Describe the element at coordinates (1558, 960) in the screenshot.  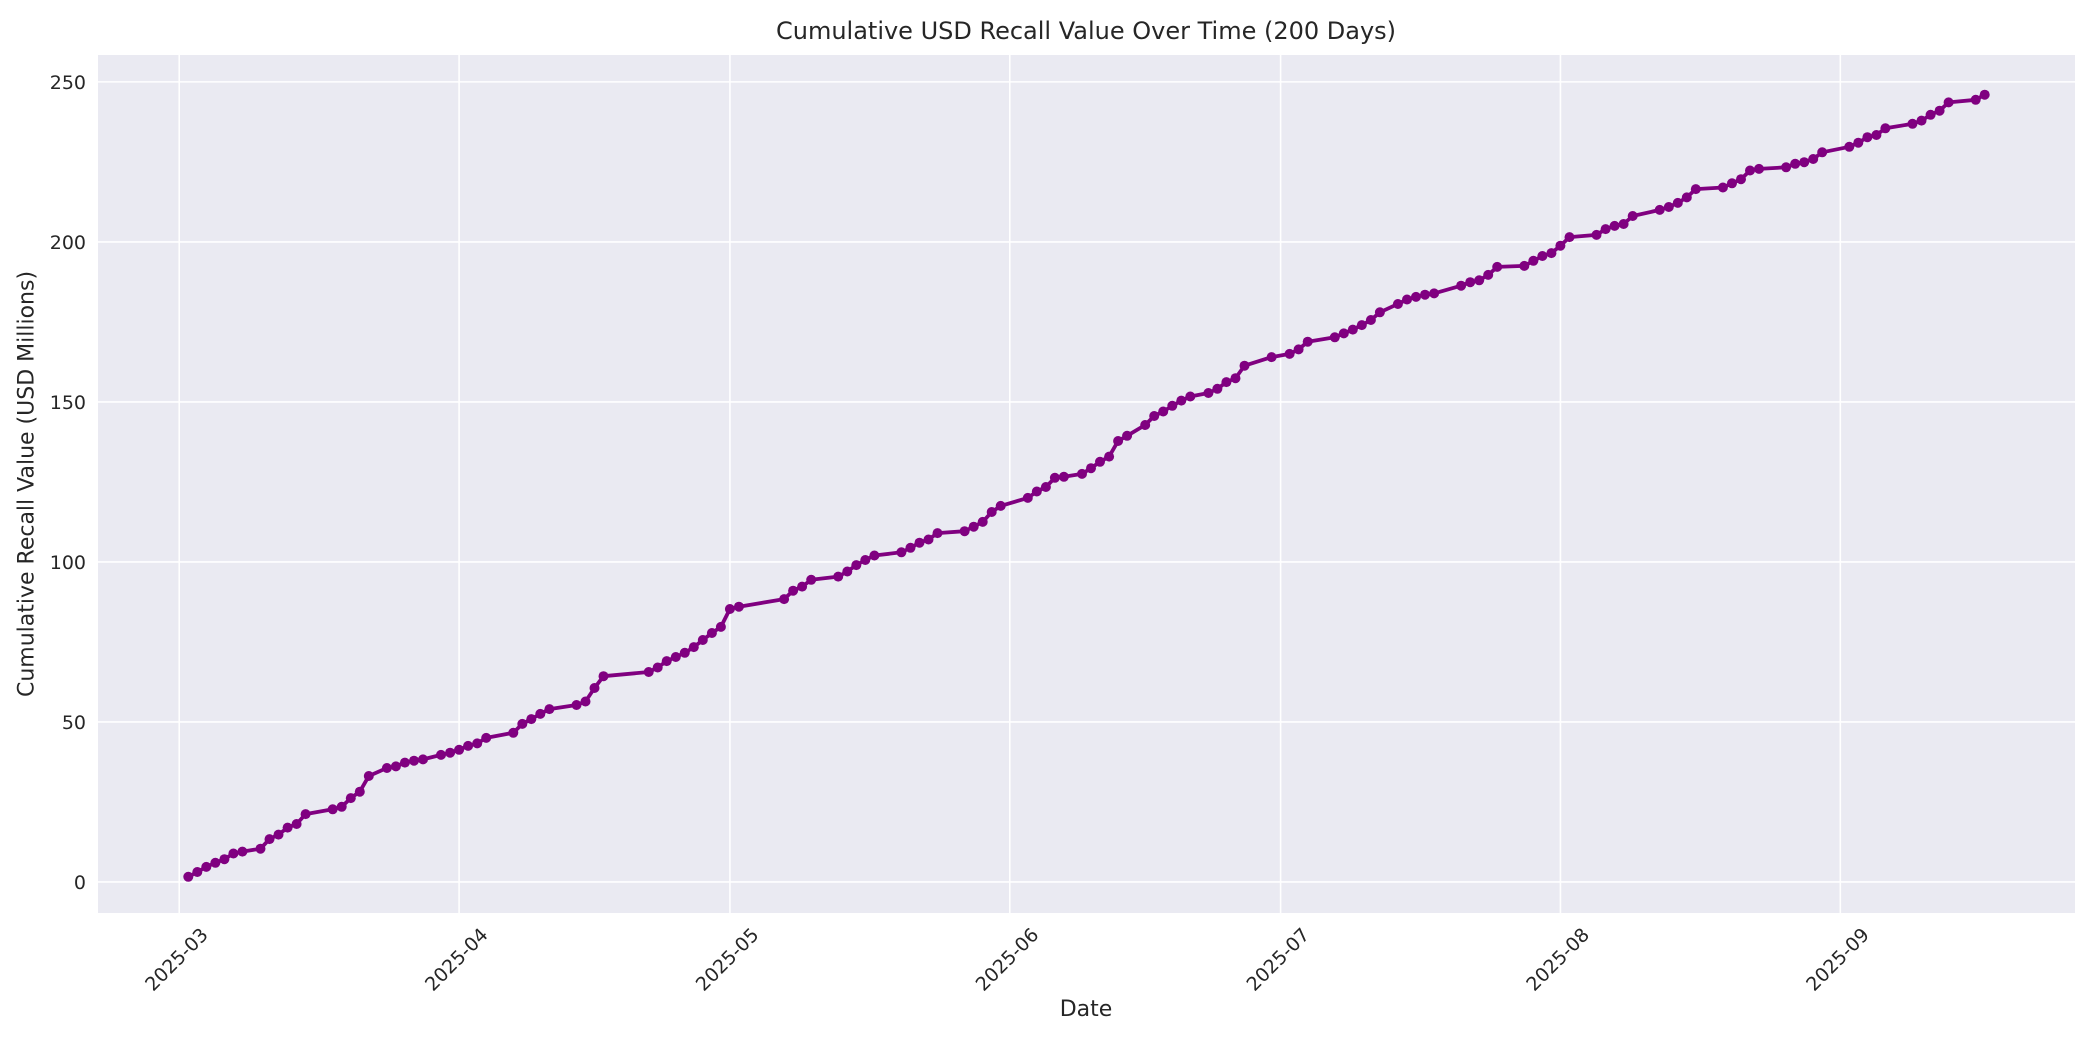
I see `x-tick-label: 2025-08` at that location.